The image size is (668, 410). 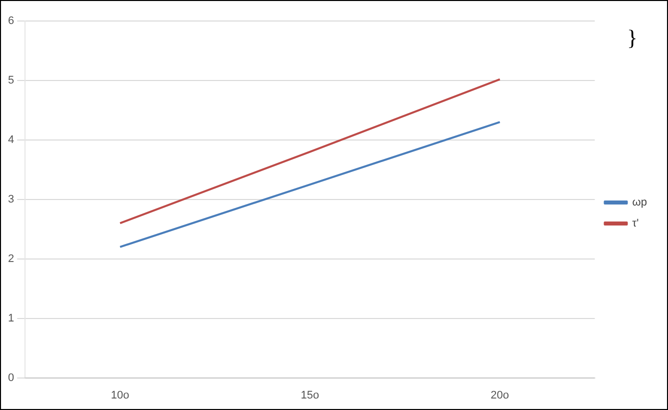 I want to click on y-tick-label: 6, so click(x=11, y=21).